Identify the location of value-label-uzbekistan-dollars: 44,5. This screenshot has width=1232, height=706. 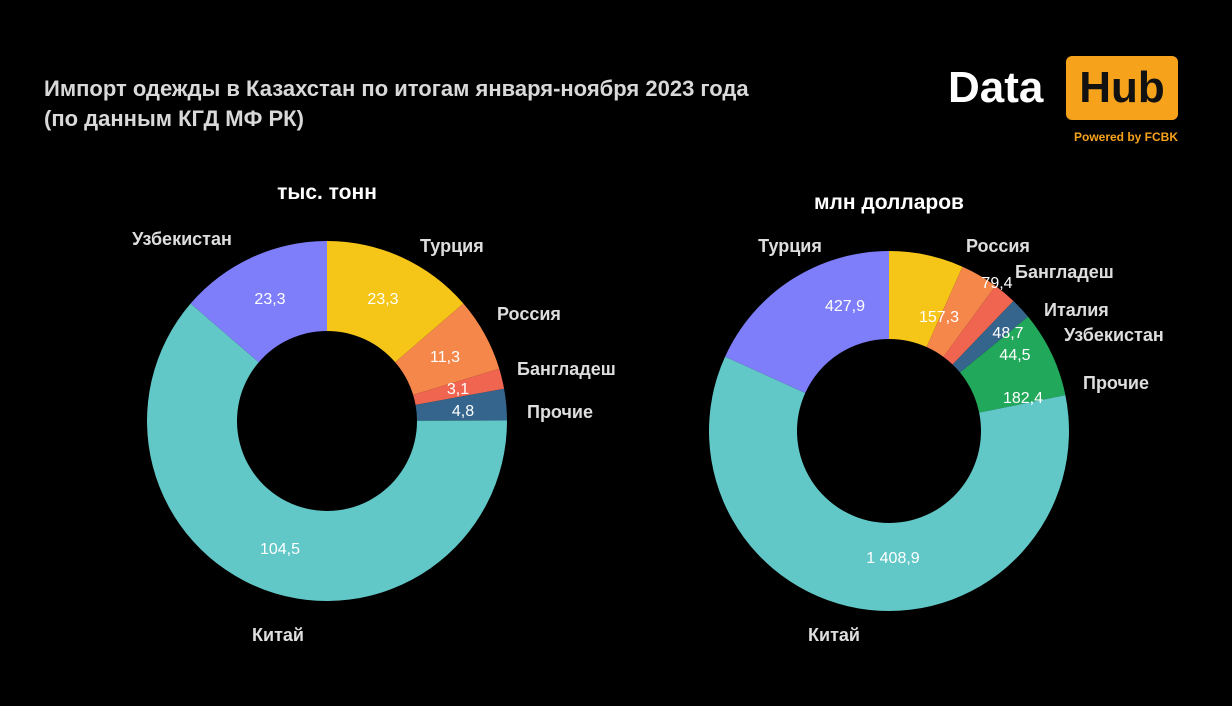
(1014, 355).